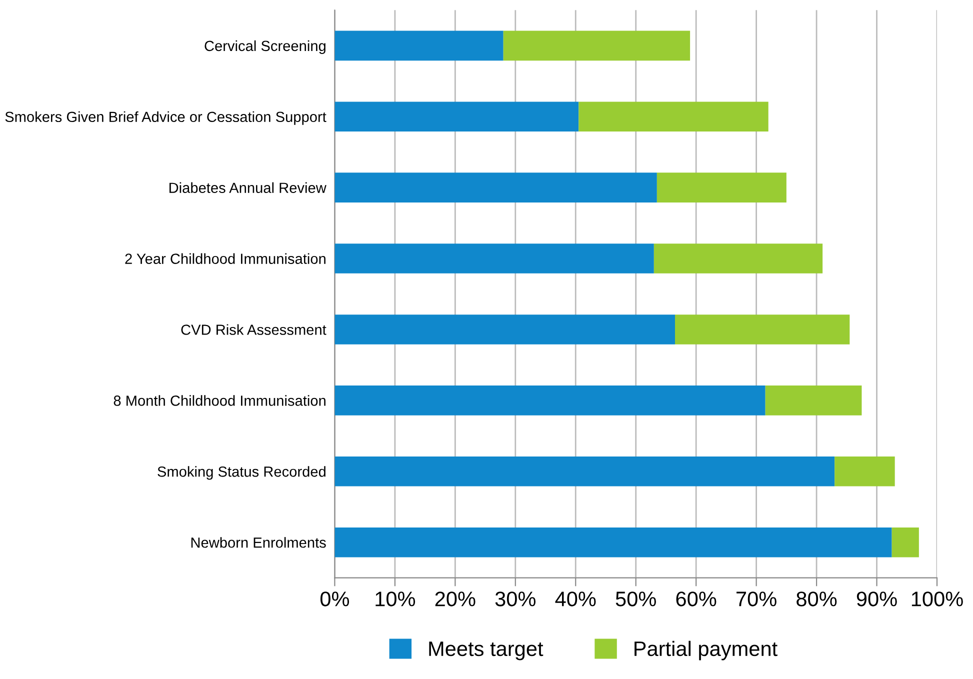 Image resolution: width=973 pixels, height=679 pixels. Describe the element at coordinates (636, 599) in the screenshot. I see `x-tick-label: 50%` at that location.